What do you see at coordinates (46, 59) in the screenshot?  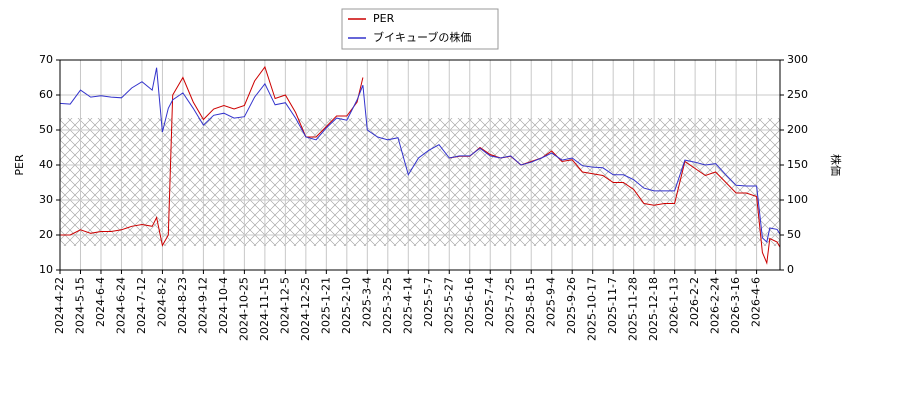 I see `y-tick-label: 70` at bounding box center [46, 59].